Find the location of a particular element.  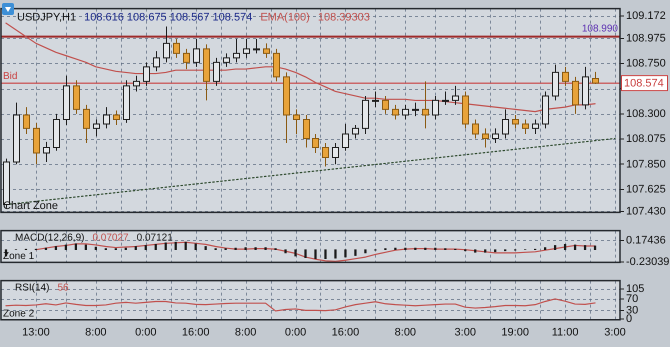

annotation: Bid is located at coordinates (10, 76).